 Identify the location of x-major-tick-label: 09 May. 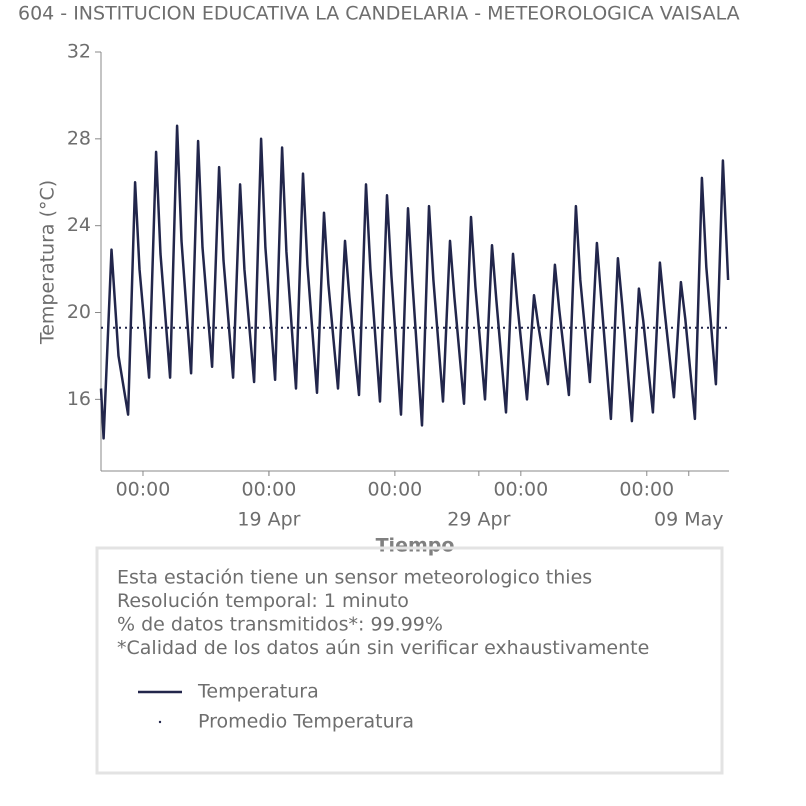
(689, 520).